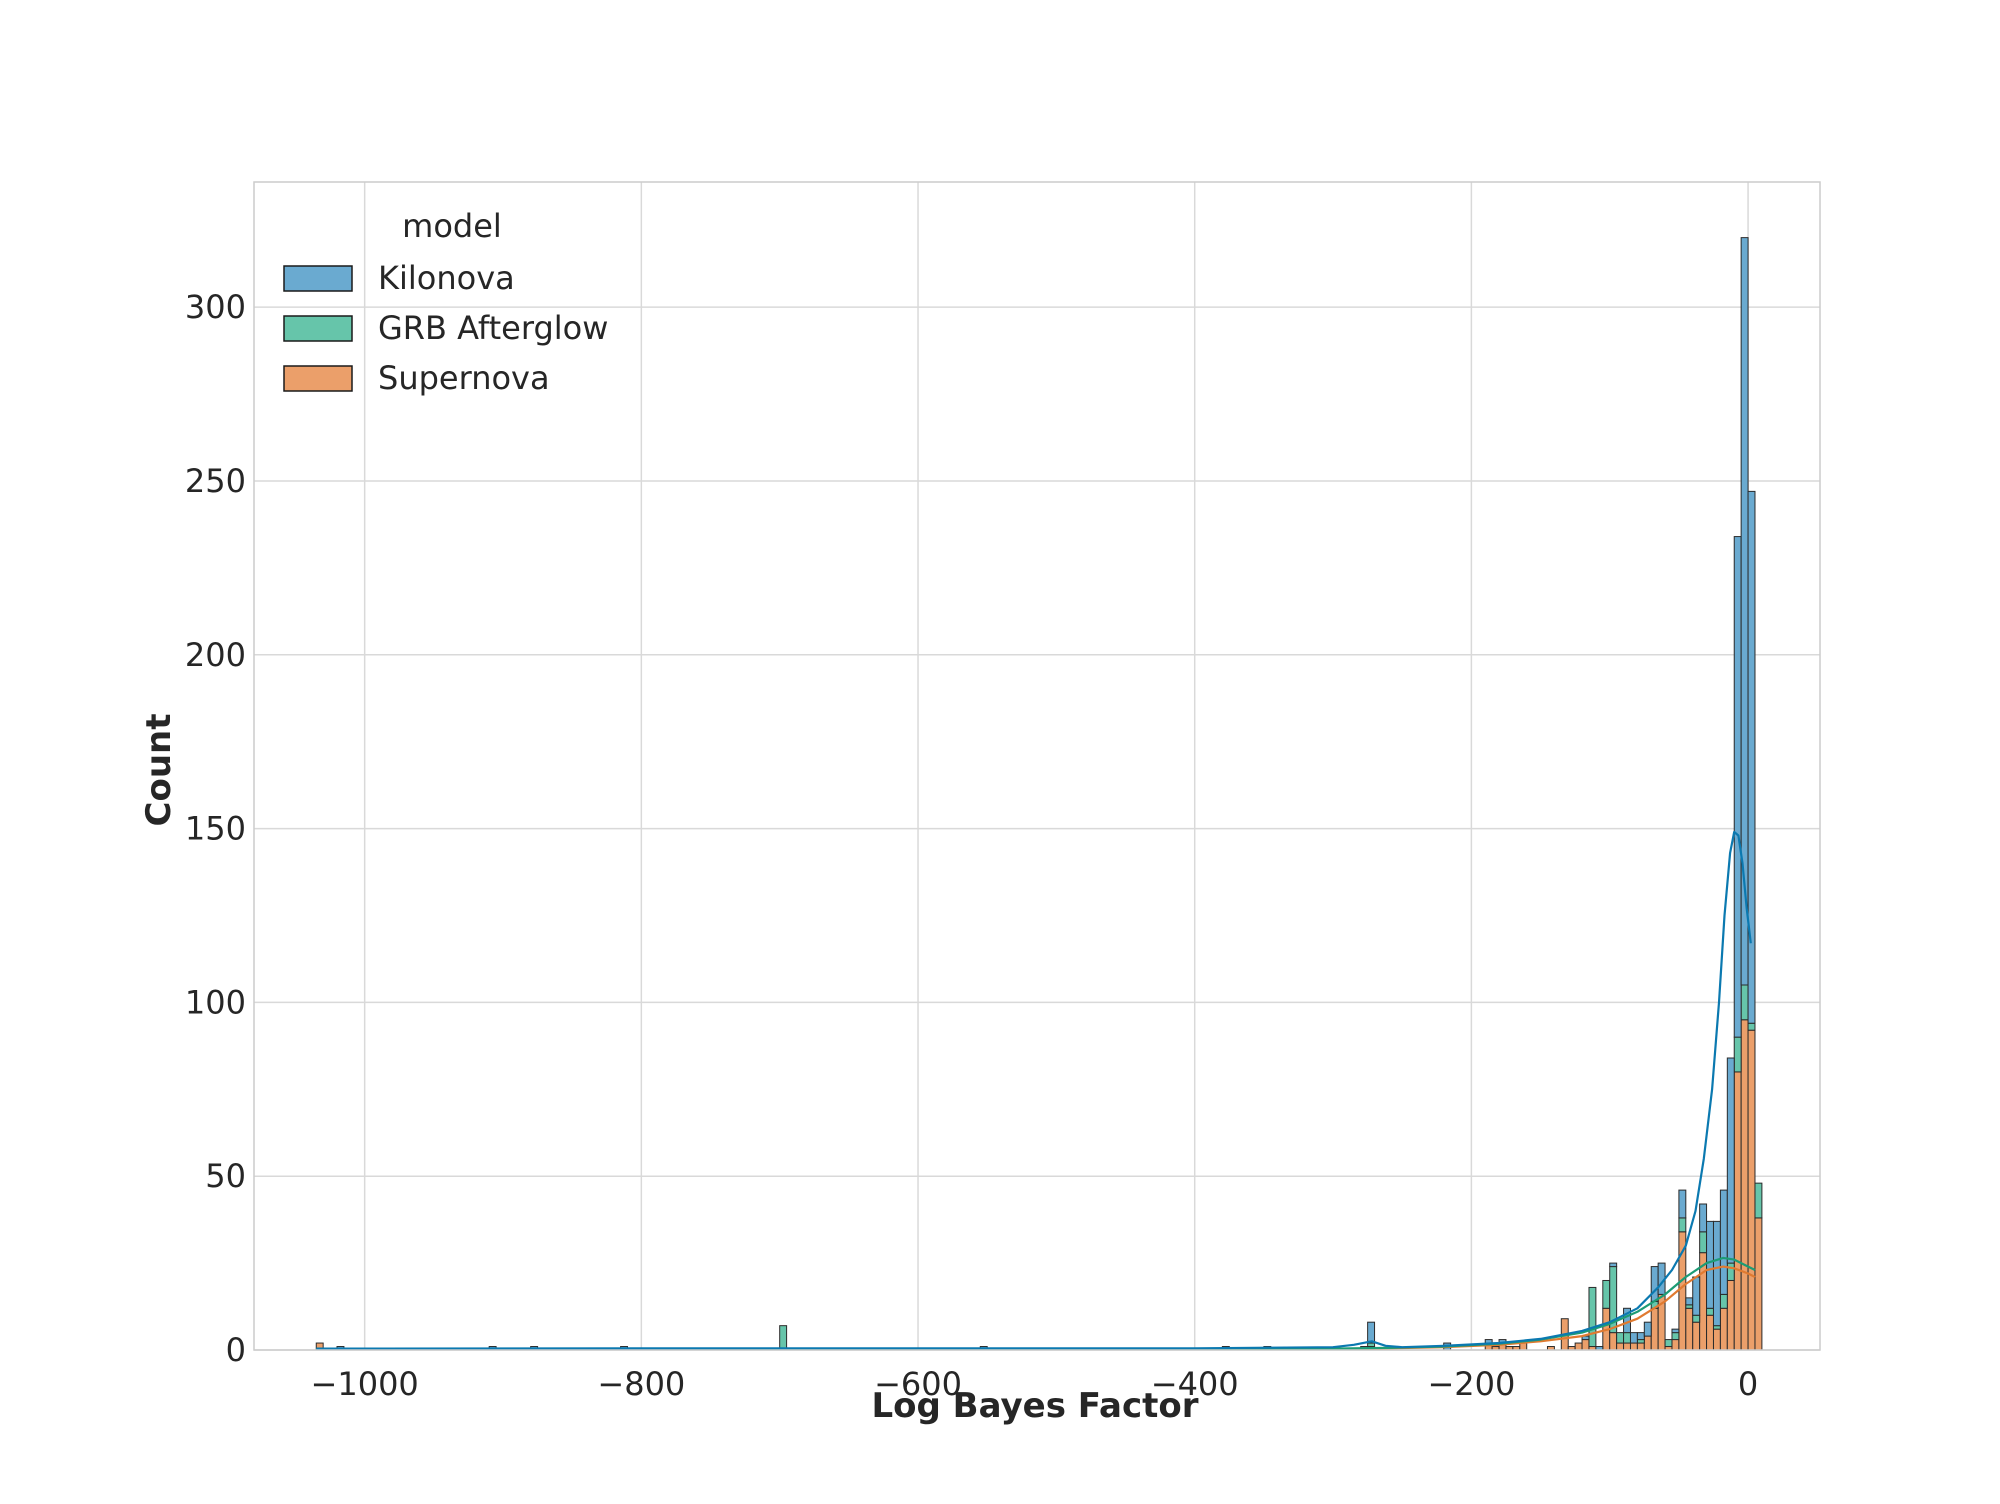 The image size is (2000, 1504). What do you see at coordinates (1036, 1308) in the screenshot?
I see `supernova-kde-line` at bounding box center [1036, 1308].